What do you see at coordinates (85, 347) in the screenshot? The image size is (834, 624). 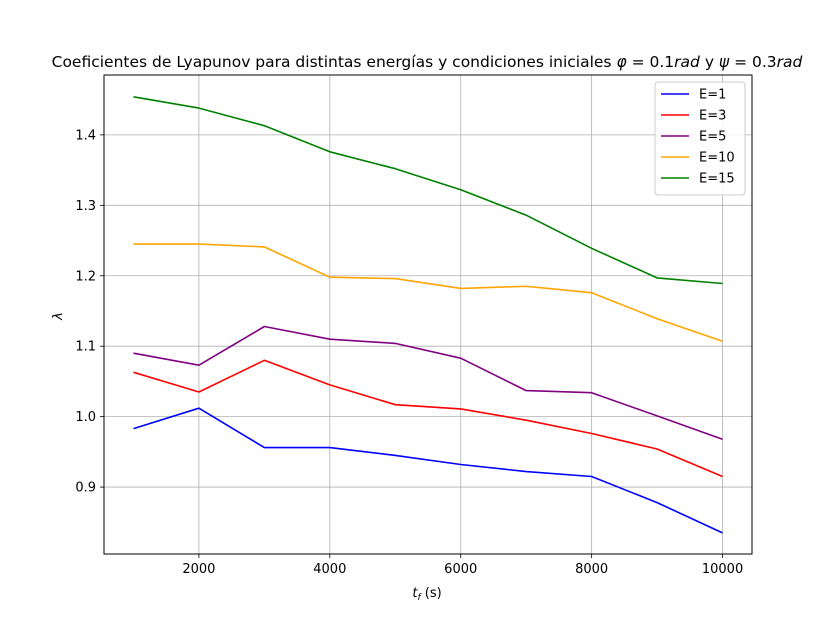 I see `y-tick-label: 1.1` at bounding box center [85, 347].